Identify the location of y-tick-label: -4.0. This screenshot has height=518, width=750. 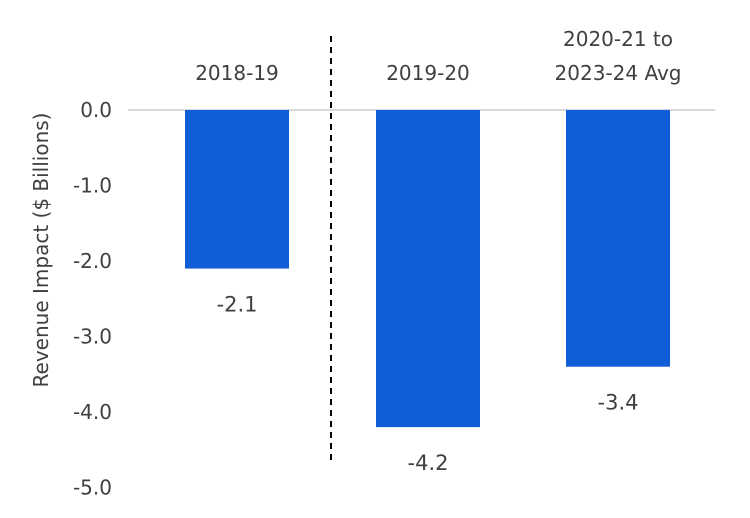
(92, 412).